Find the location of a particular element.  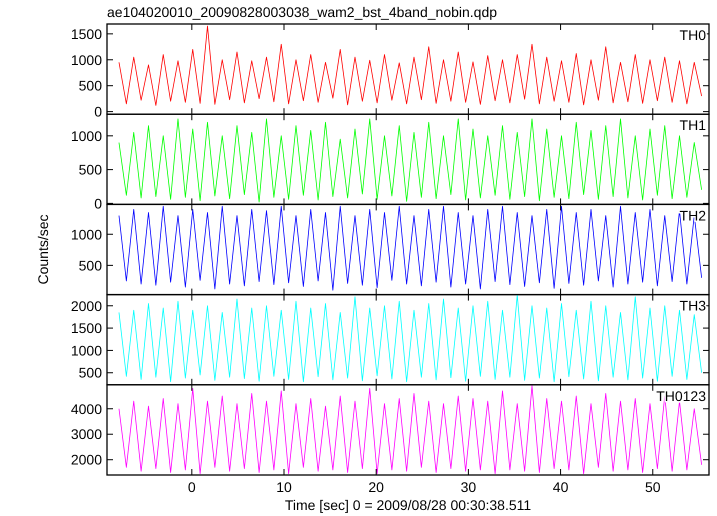

y-tick-label: 4000 is located at coordinates (86, 408).